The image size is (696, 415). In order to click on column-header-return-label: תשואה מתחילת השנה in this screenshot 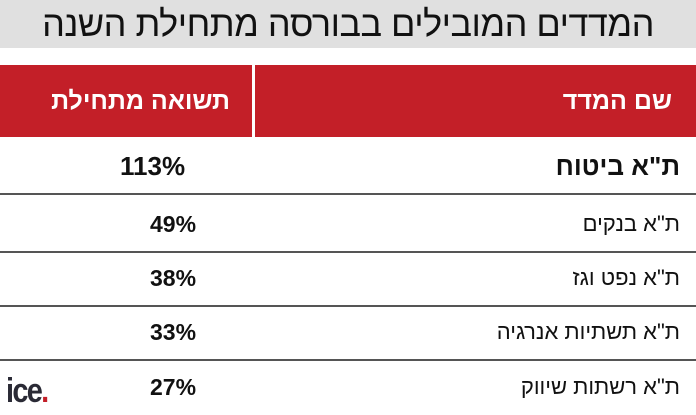, I will do `click(151, 137)`.